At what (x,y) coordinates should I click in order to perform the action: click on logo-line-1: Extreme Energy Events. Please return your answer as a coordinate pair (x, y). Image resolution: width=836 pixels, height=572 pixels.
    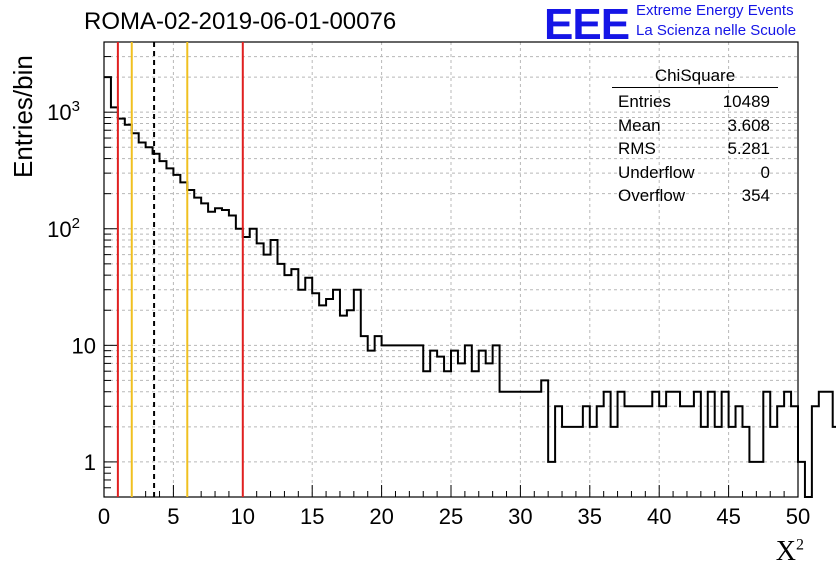
    Looking at the image, I should click on (715, 10).